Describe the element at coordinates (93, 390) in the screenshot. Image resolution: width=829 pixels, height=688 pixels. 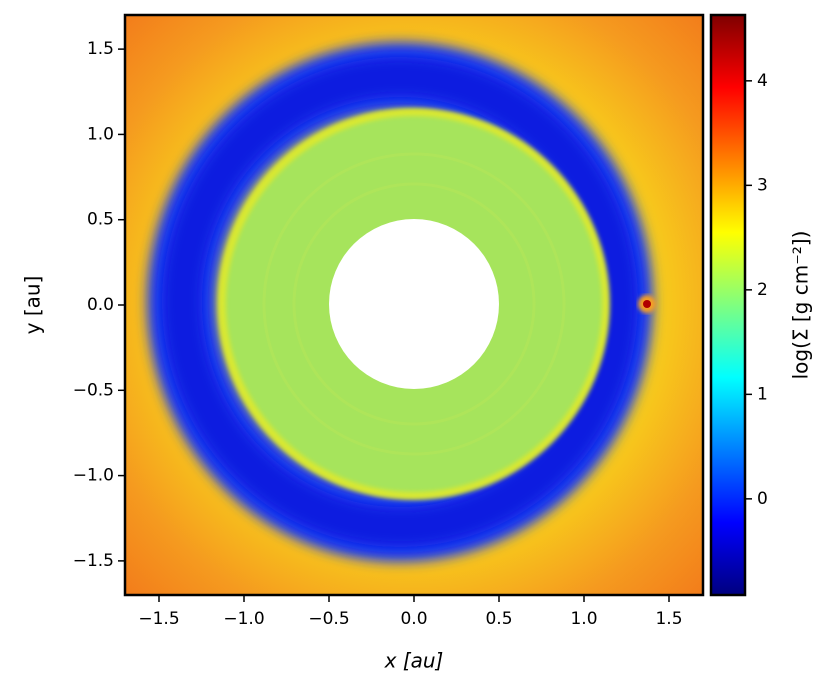
I see `y-tick-label: −0.5` at that location.